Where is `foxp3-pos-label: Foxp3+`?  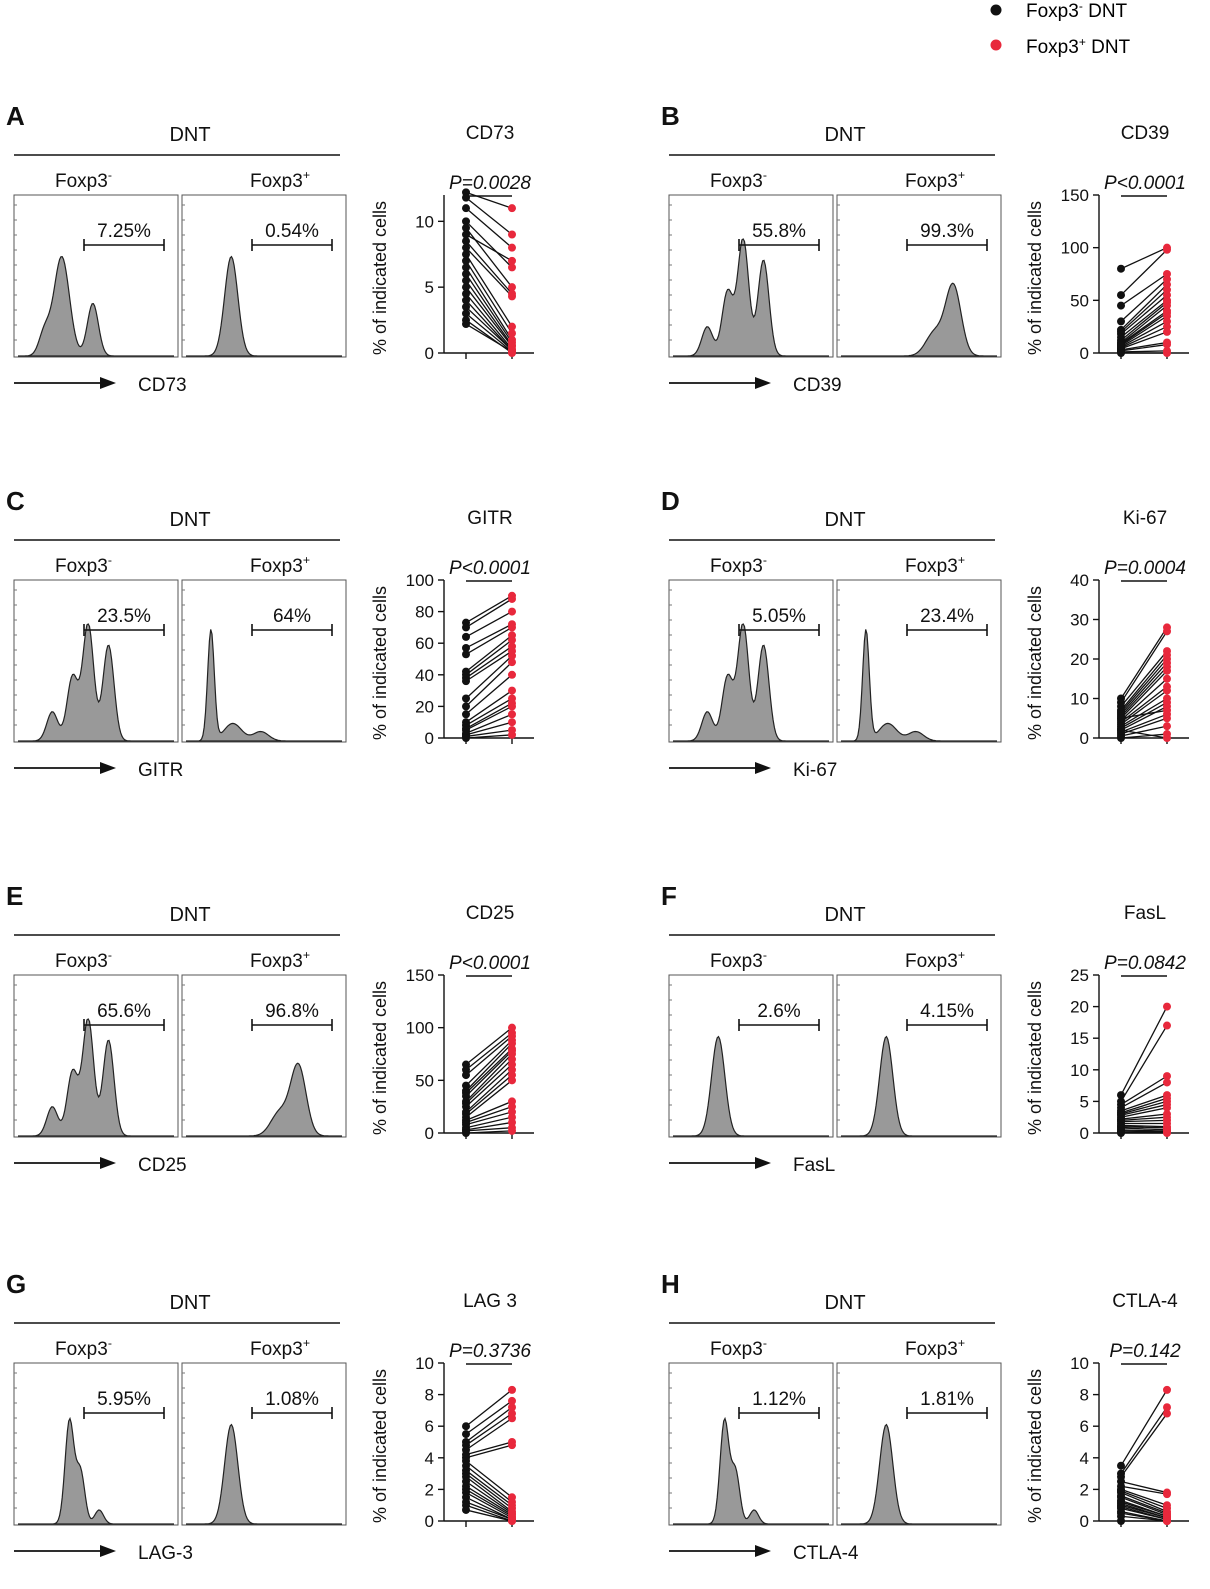 foxp3-pos-label: Foxp3+ is located at coordinates (935, 180).